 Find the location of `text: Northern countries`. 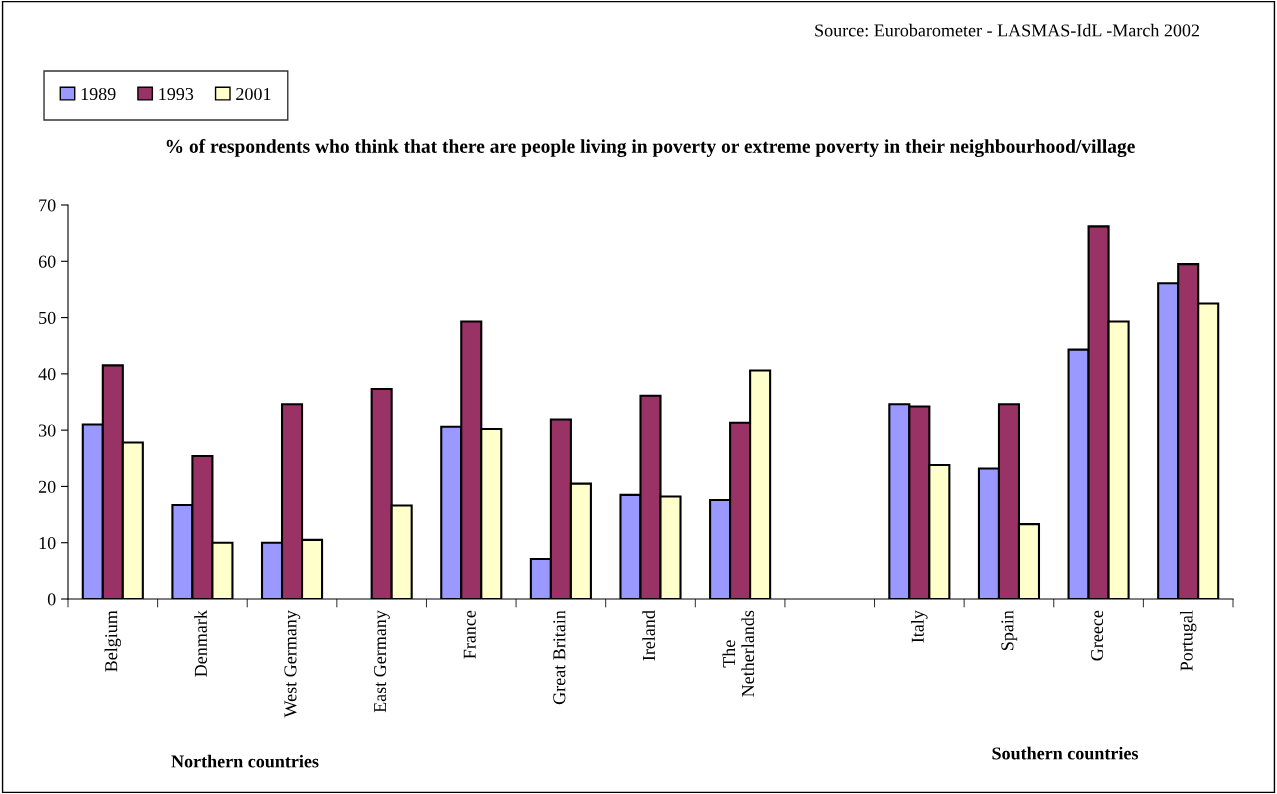

text: Northern countries is located at coordinates (245, 761).